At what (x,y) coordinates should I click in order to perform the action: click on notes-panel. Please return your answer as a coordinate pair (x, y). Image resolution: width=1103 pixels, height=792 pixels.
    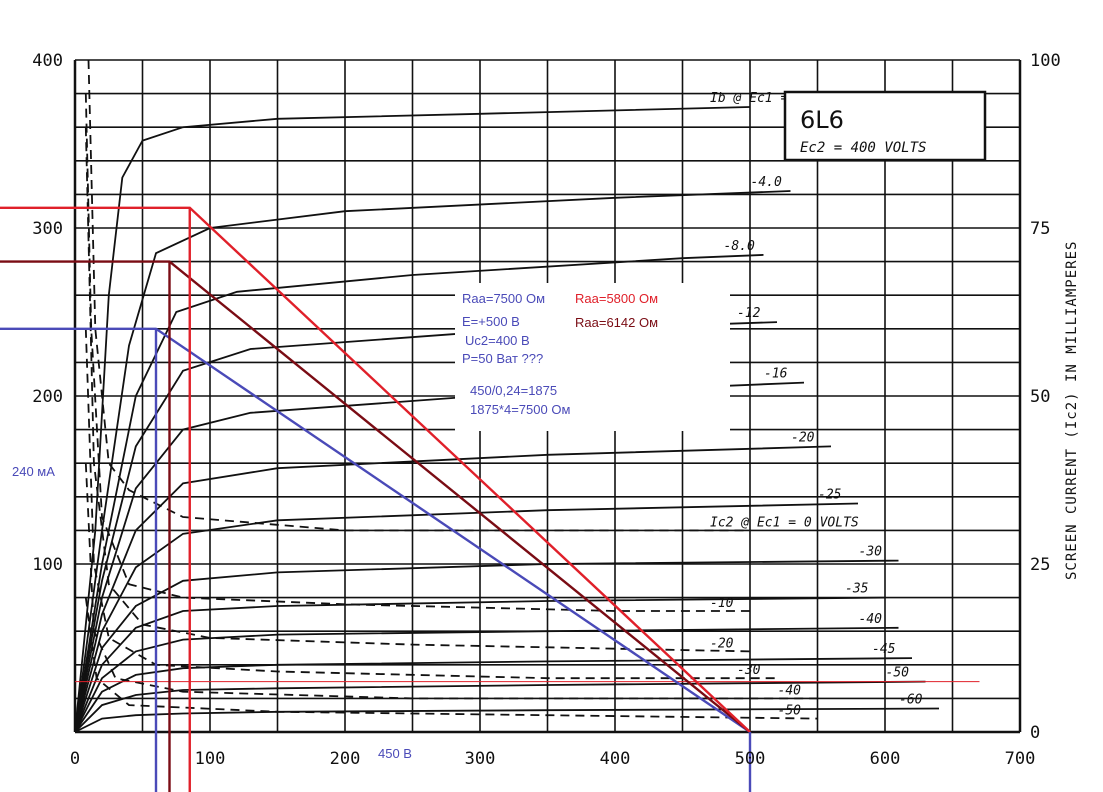
    Looking at the image, I should click on (592, 357).